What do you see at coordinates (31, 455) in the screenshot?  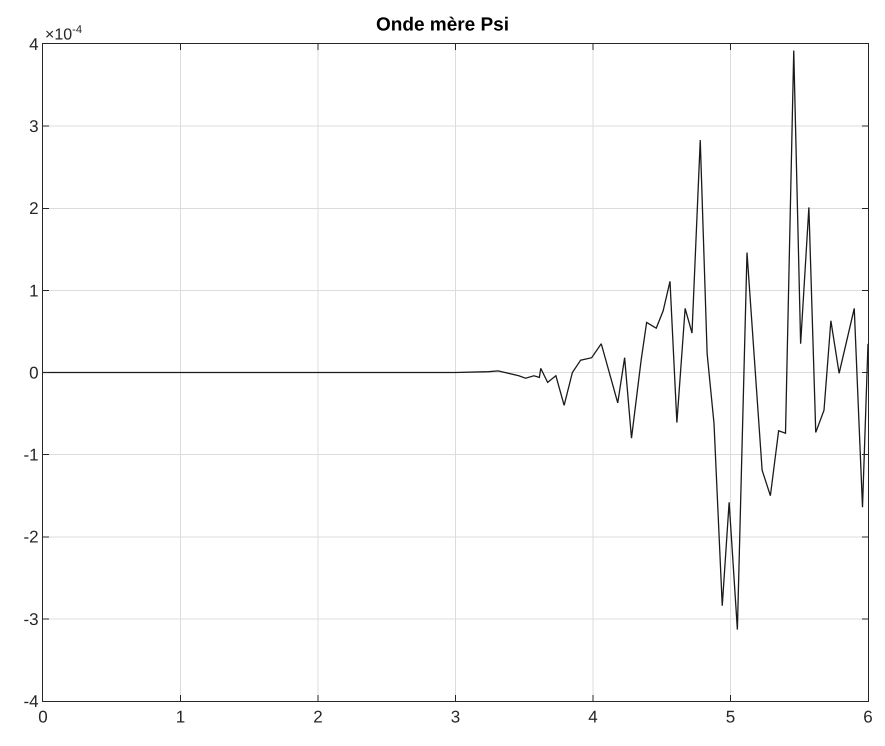 I see `y-tick-label: -1` at bounding box center [31, 455].